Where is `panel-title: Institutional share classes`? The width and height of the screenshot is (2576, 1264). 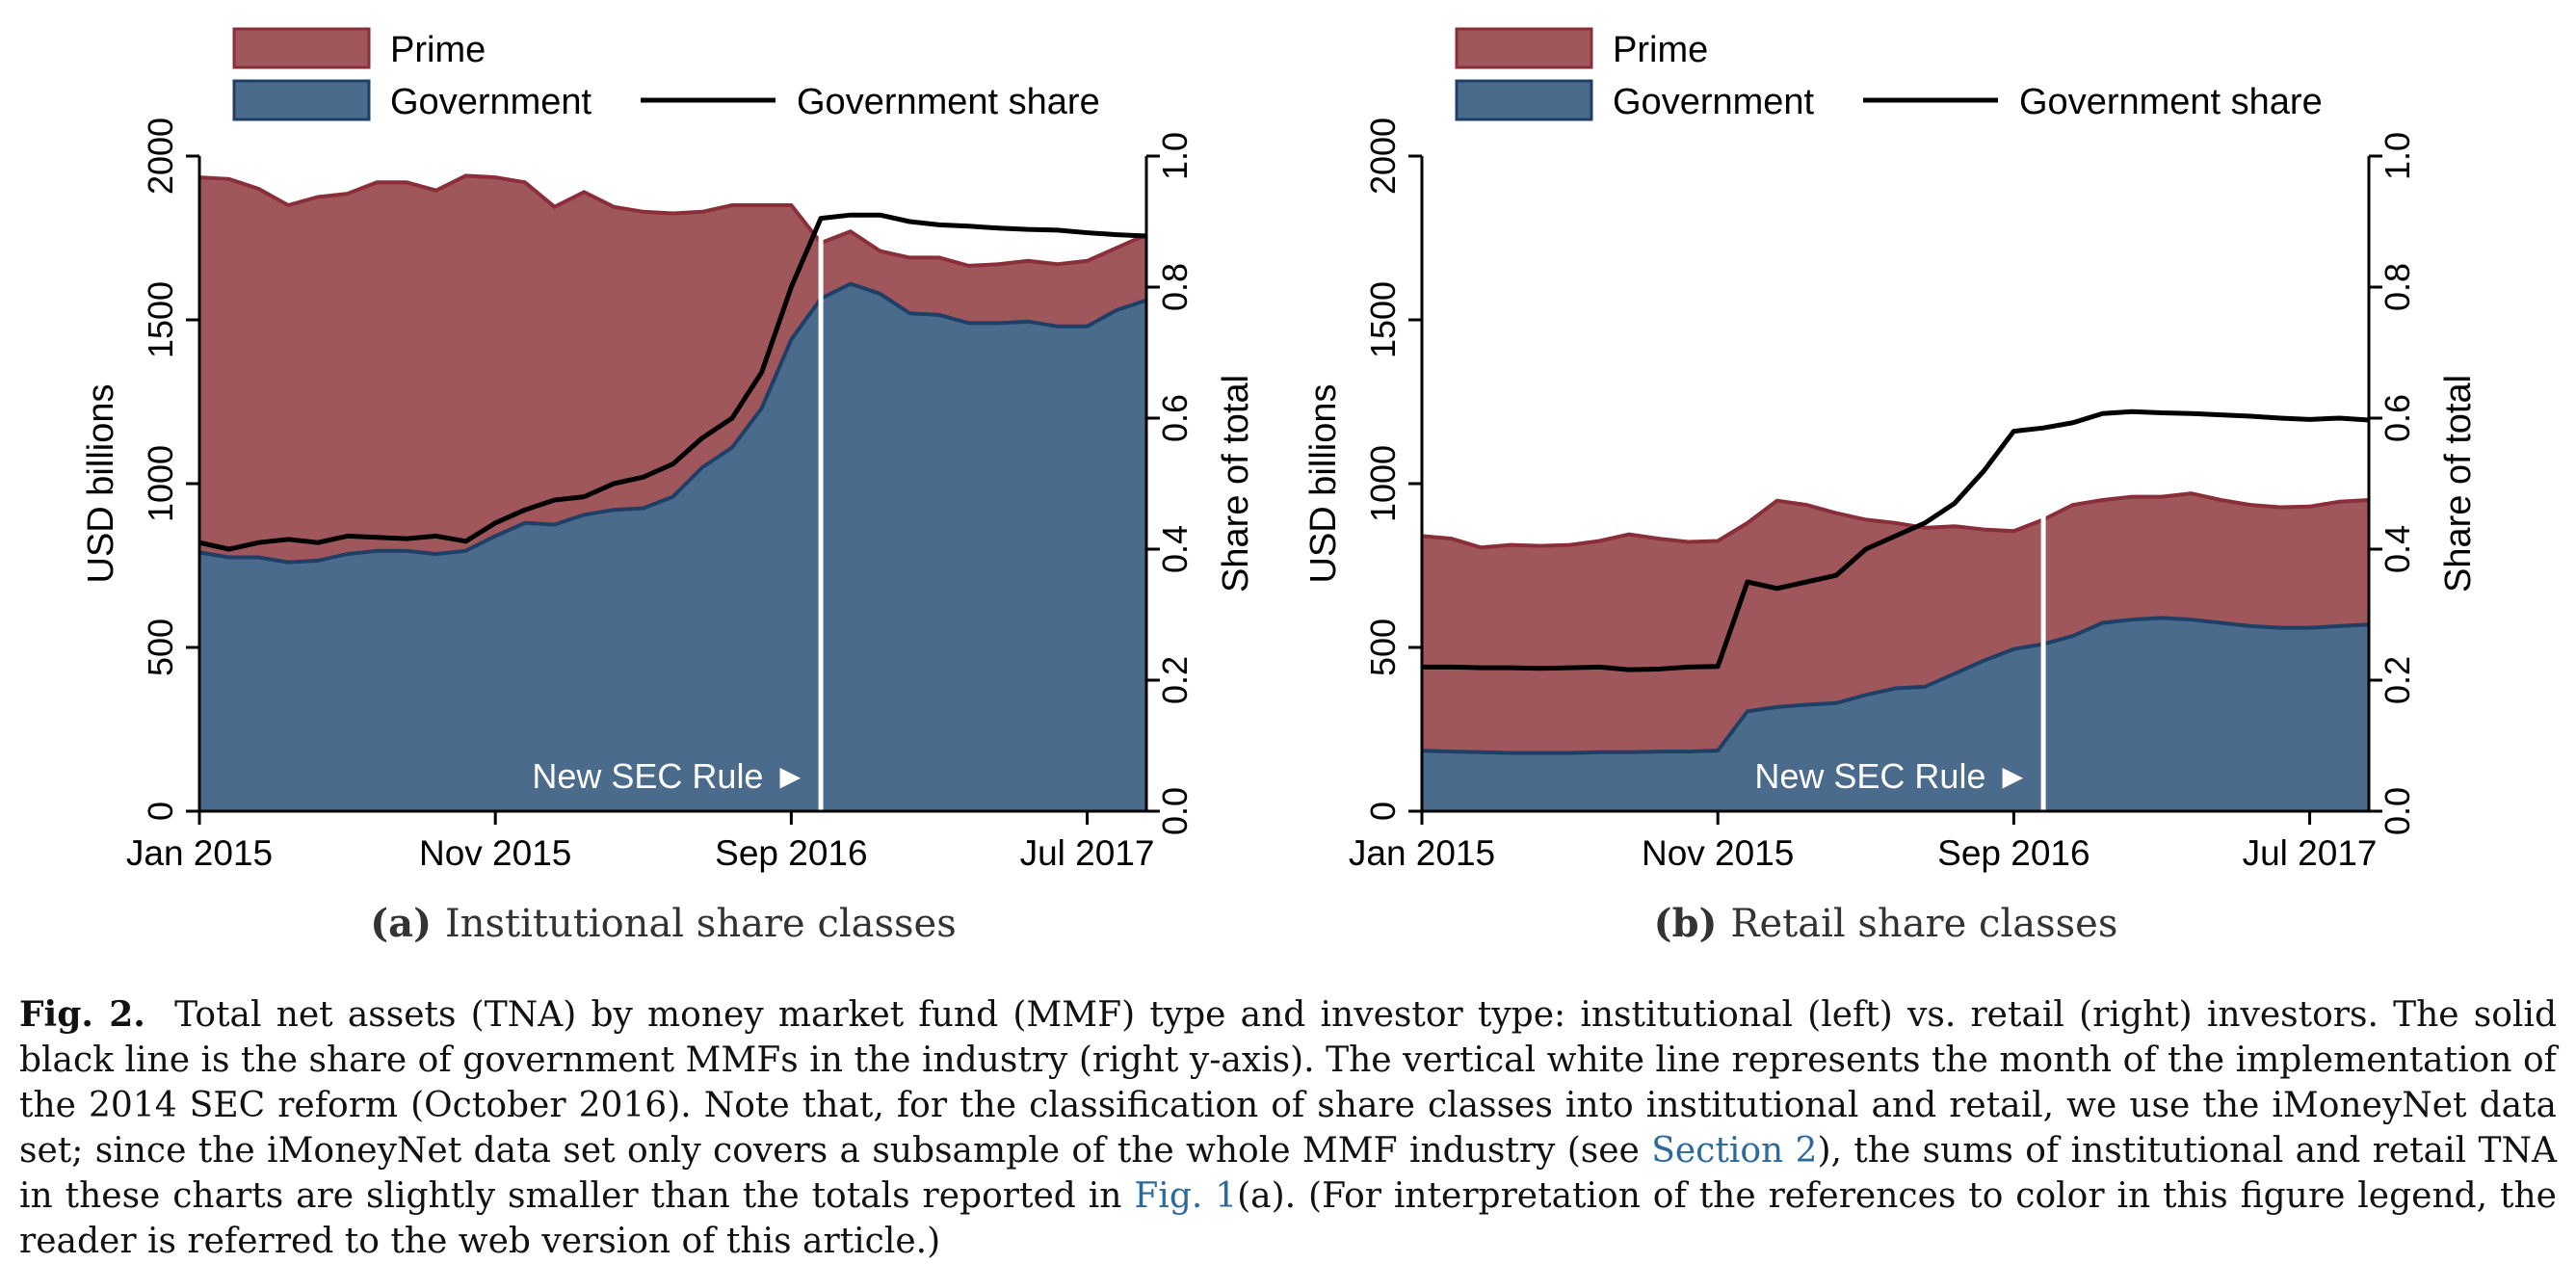 panel-title: Institutional share classes is located at coordinates (701, 924).